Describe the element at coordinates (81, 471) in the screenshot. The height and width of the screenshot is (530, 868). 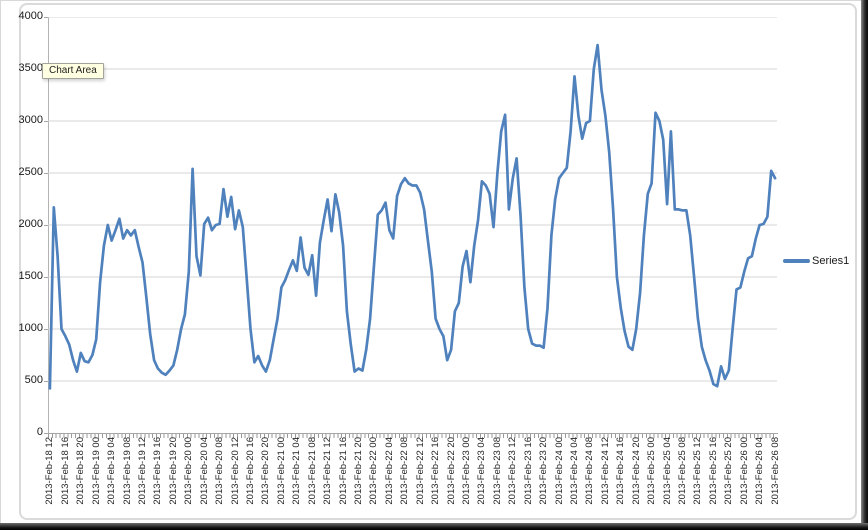
I see `x-axis-label: 2013-Feb-18 20` at that location.